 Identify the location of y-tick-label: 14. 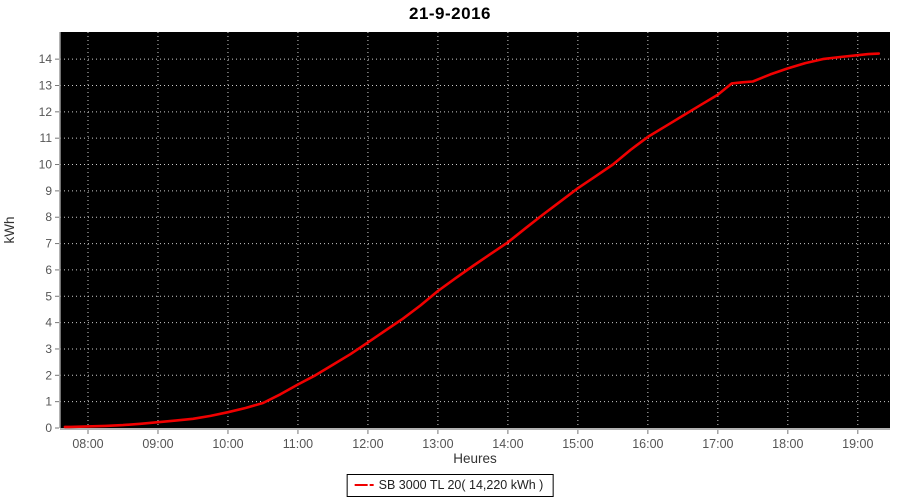
(46, 59).